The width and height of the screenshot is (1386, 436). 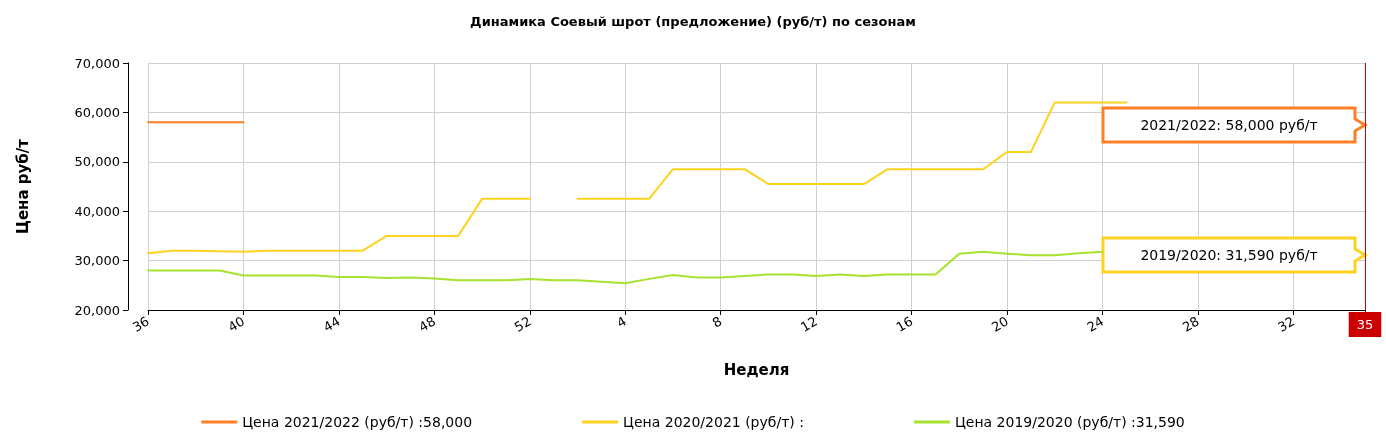 I want to click on annotation: 2019/2020: 31,590 руб/т, so click(x=1229, y=255).